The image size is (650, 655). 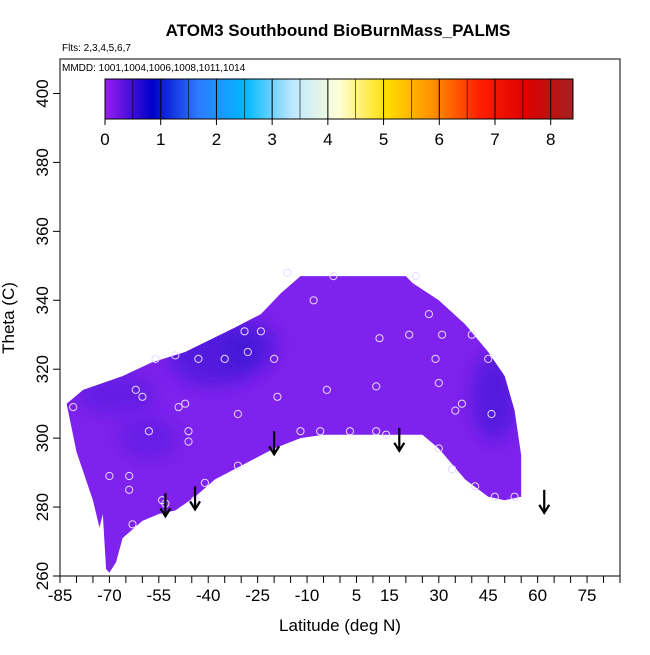 What do you see at coordinates (42, 300) in the screenshot?
I see `y-tick-label: 340` at bounding box center [42, 300].